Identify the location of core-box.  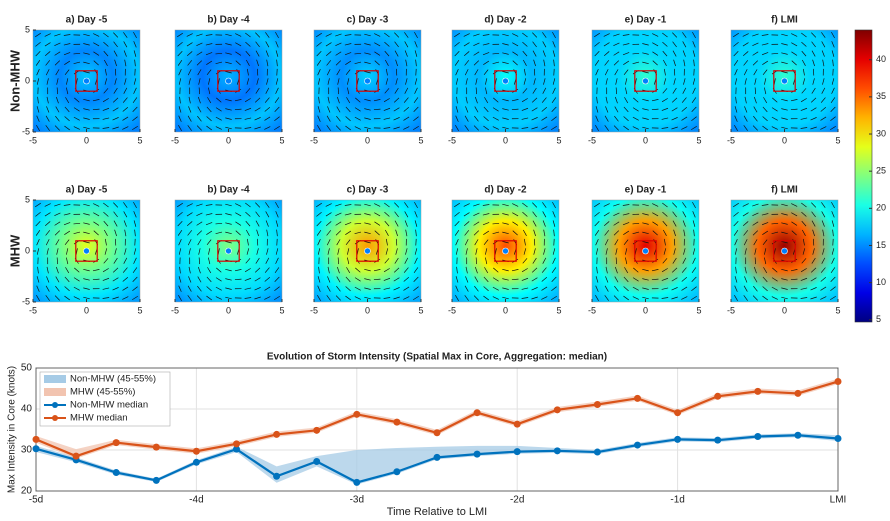
(367, 251).